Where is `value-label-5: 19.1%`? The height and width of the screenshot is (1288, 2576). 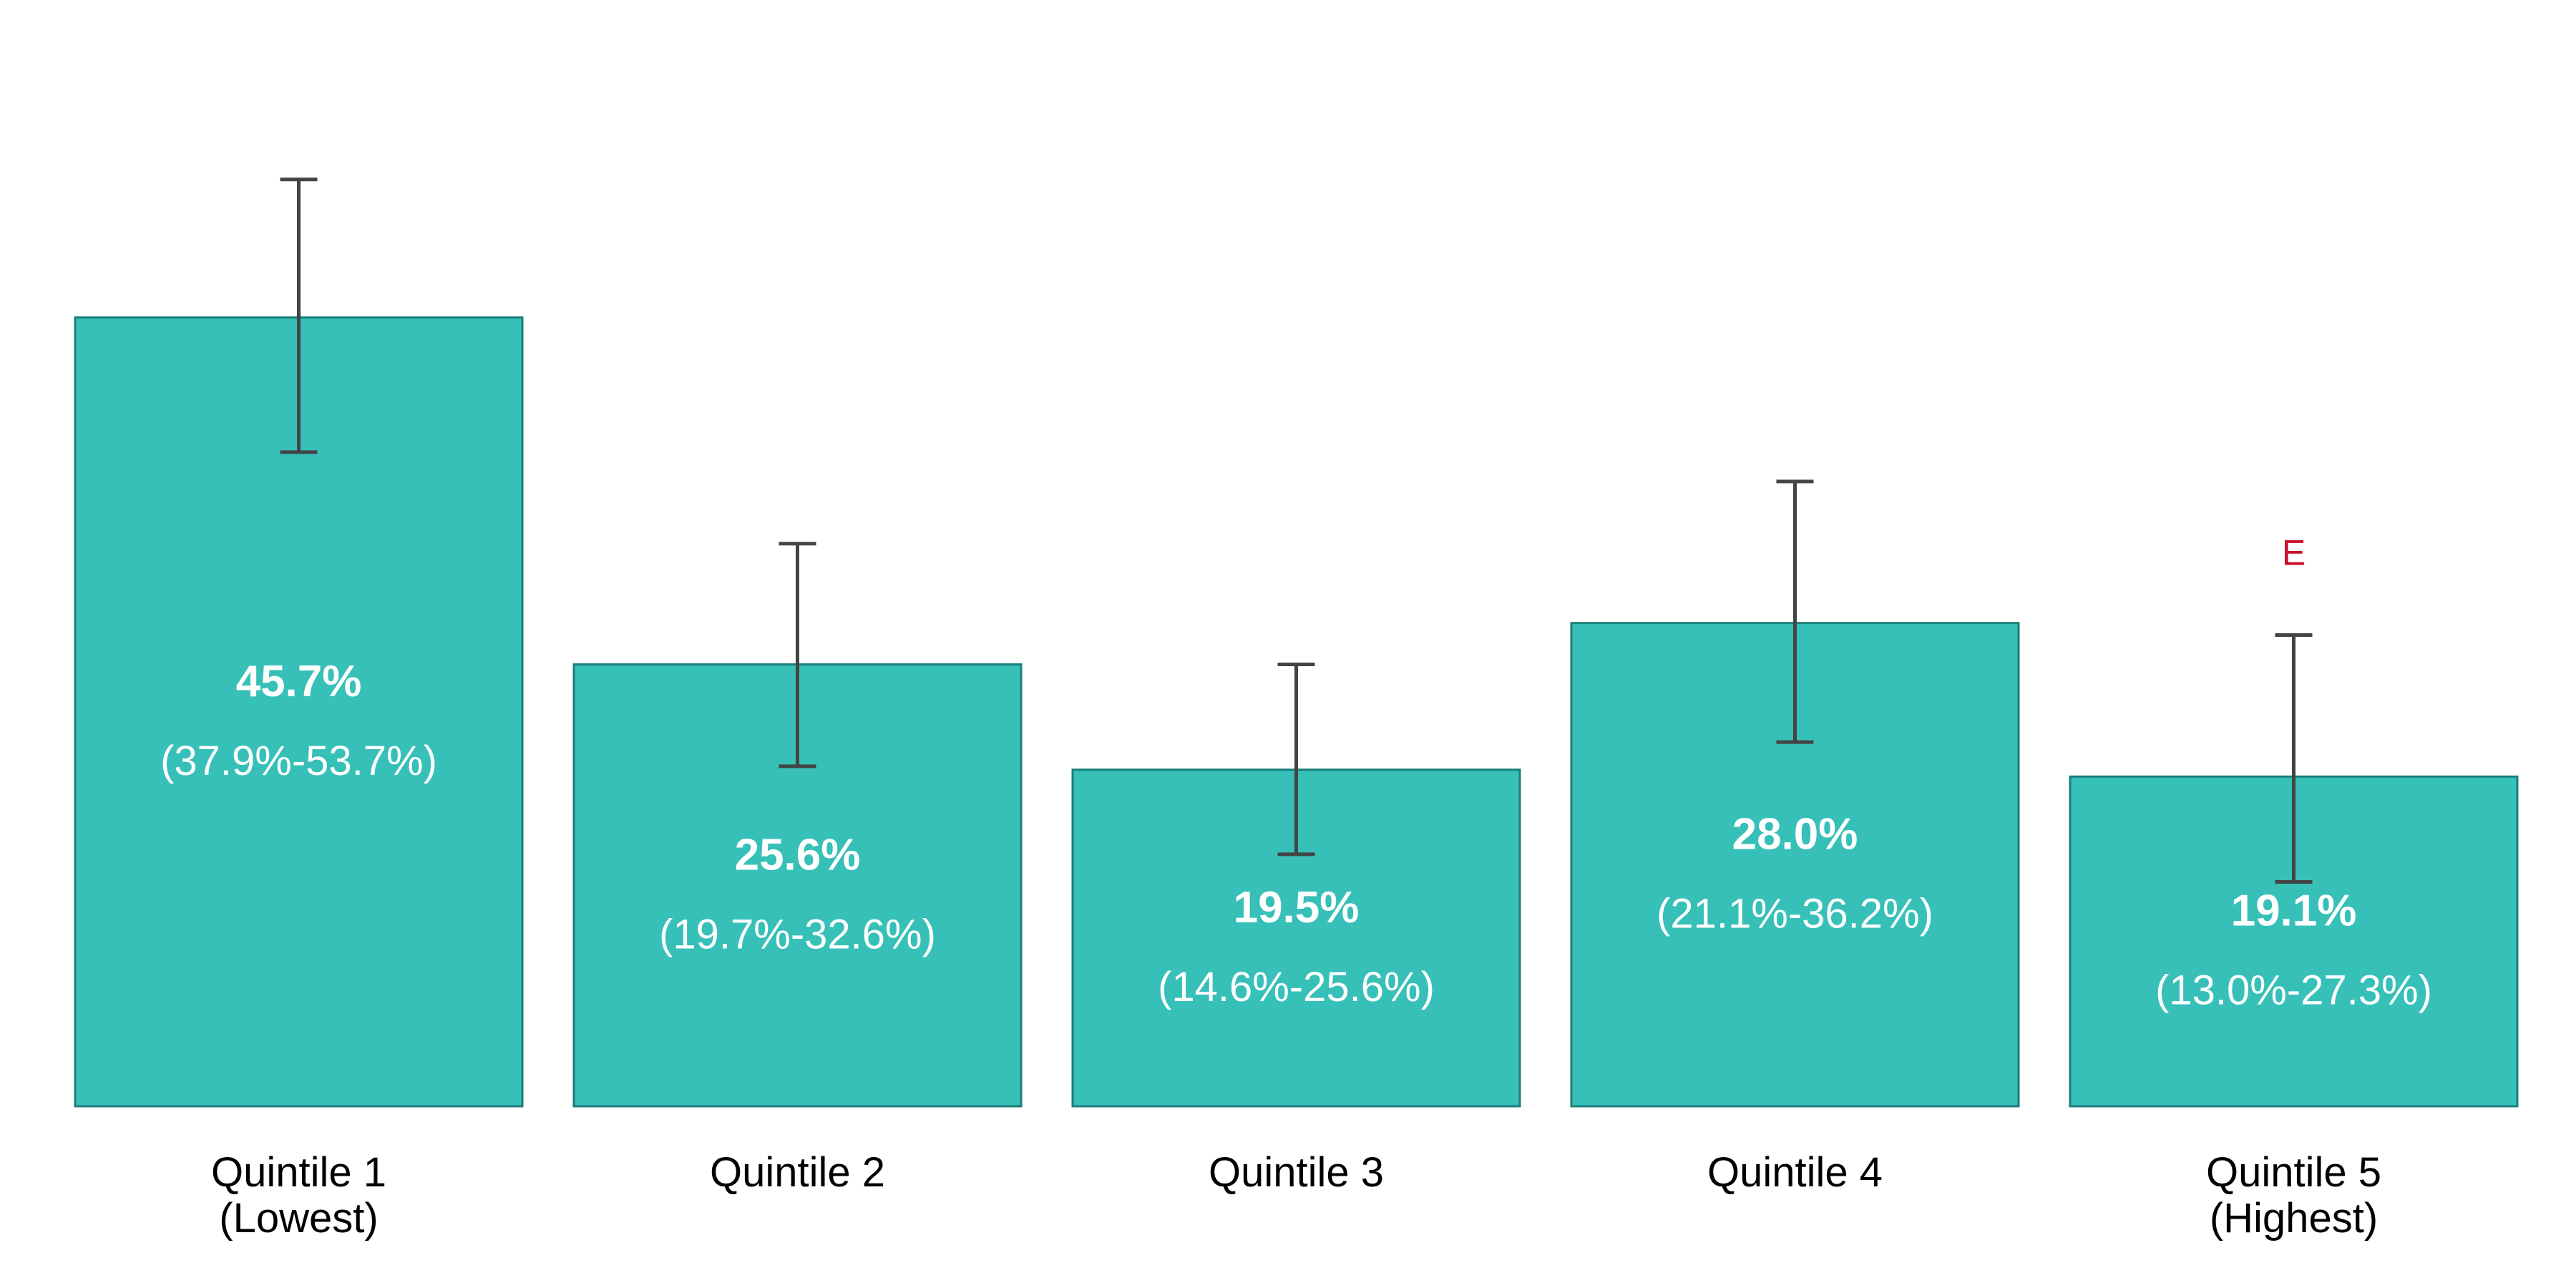
value-label-5: 19.1% is located at coordinates (2294, 911).